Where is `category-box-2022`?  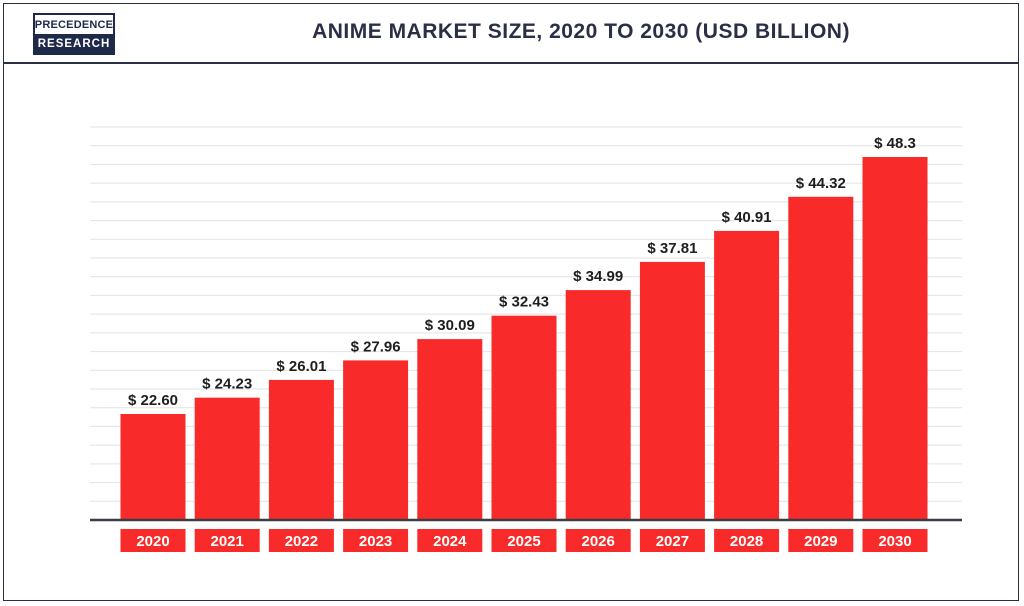 category-box-2022 is located at coordinates (301, 540).